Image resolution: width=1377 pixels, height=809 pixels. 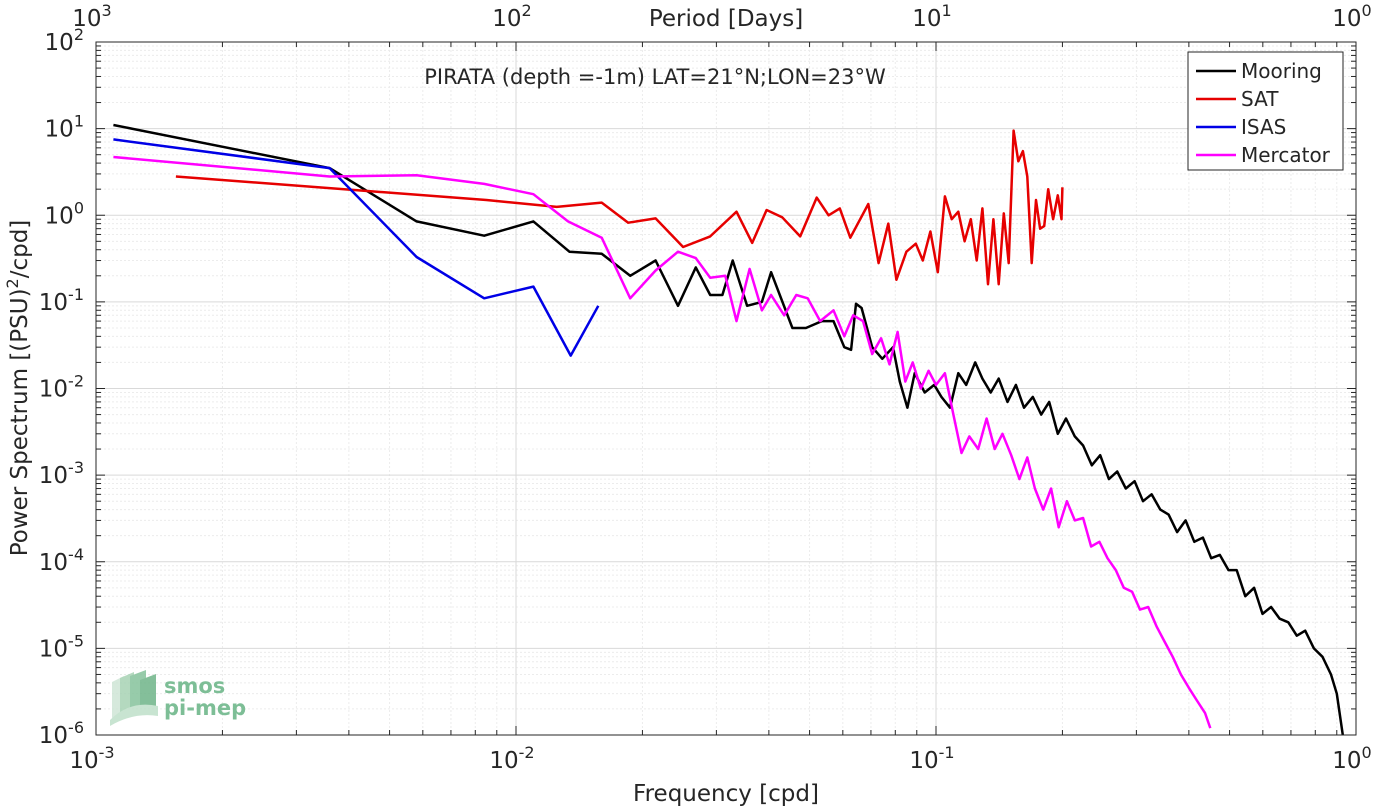 What do you see at coordinates (511, 758) in the screenshot?
I see `x-tick-label: 10⁻²` at bounding box center [511, 758].